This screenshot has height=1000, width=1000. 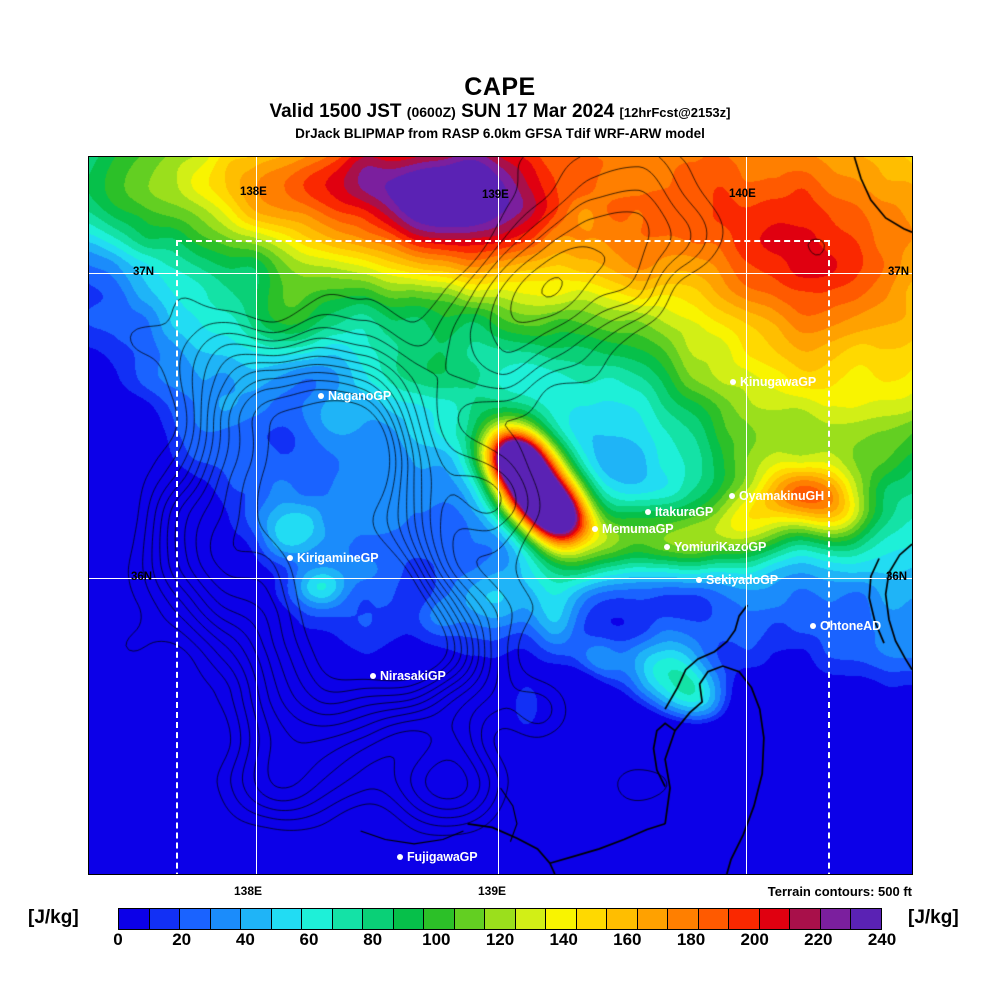 I want to click on station-marker: SekiyadoGP, so click(x=737, y=580).